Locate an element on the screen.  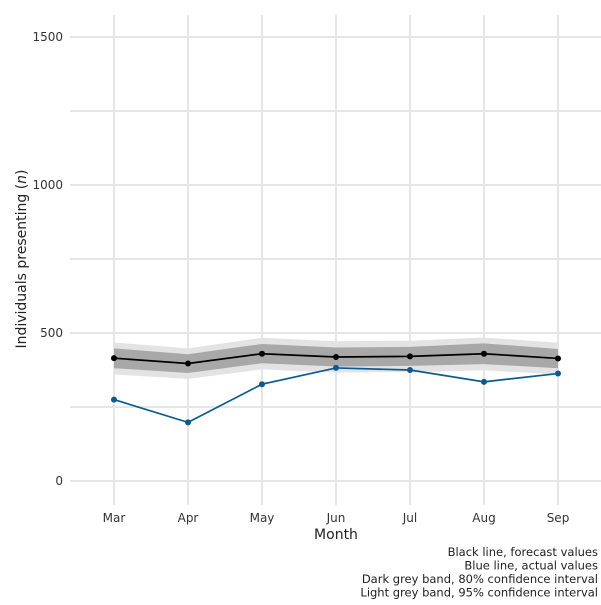
series-points is located at coordinates (336, 388).